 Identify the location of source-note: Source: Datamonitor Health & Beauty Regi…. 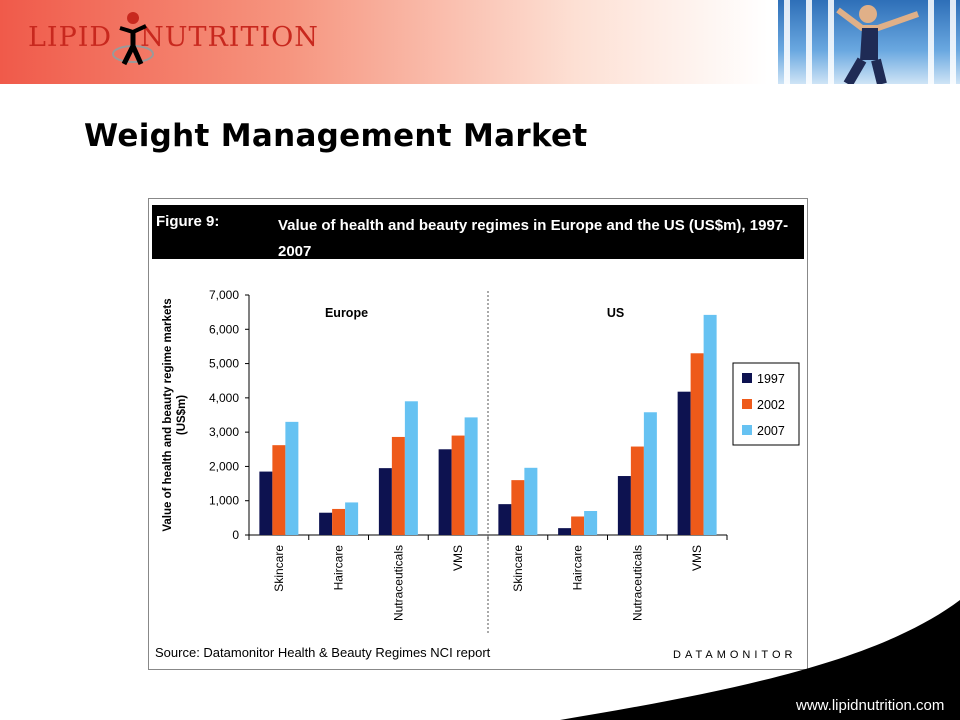
(323, 652).